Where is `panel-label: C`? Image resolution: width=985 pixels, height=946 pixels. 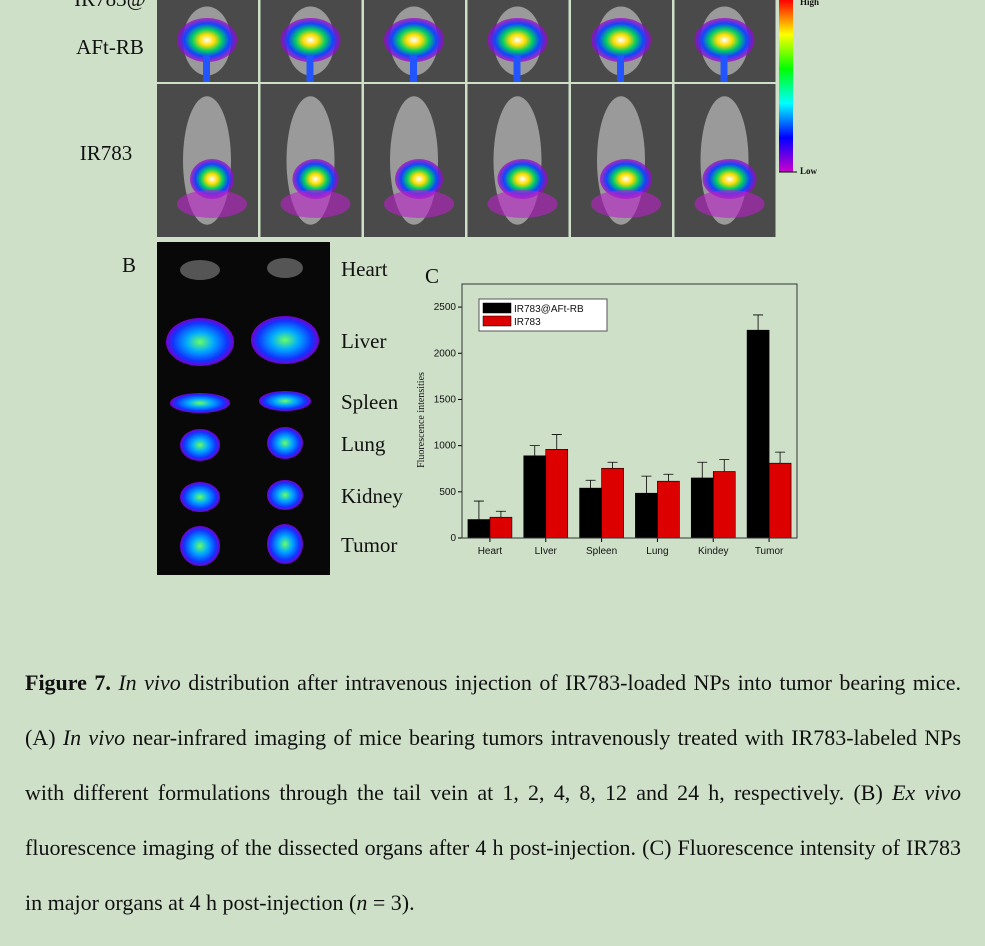 panel-label: C is located at coordinates (432, 276).